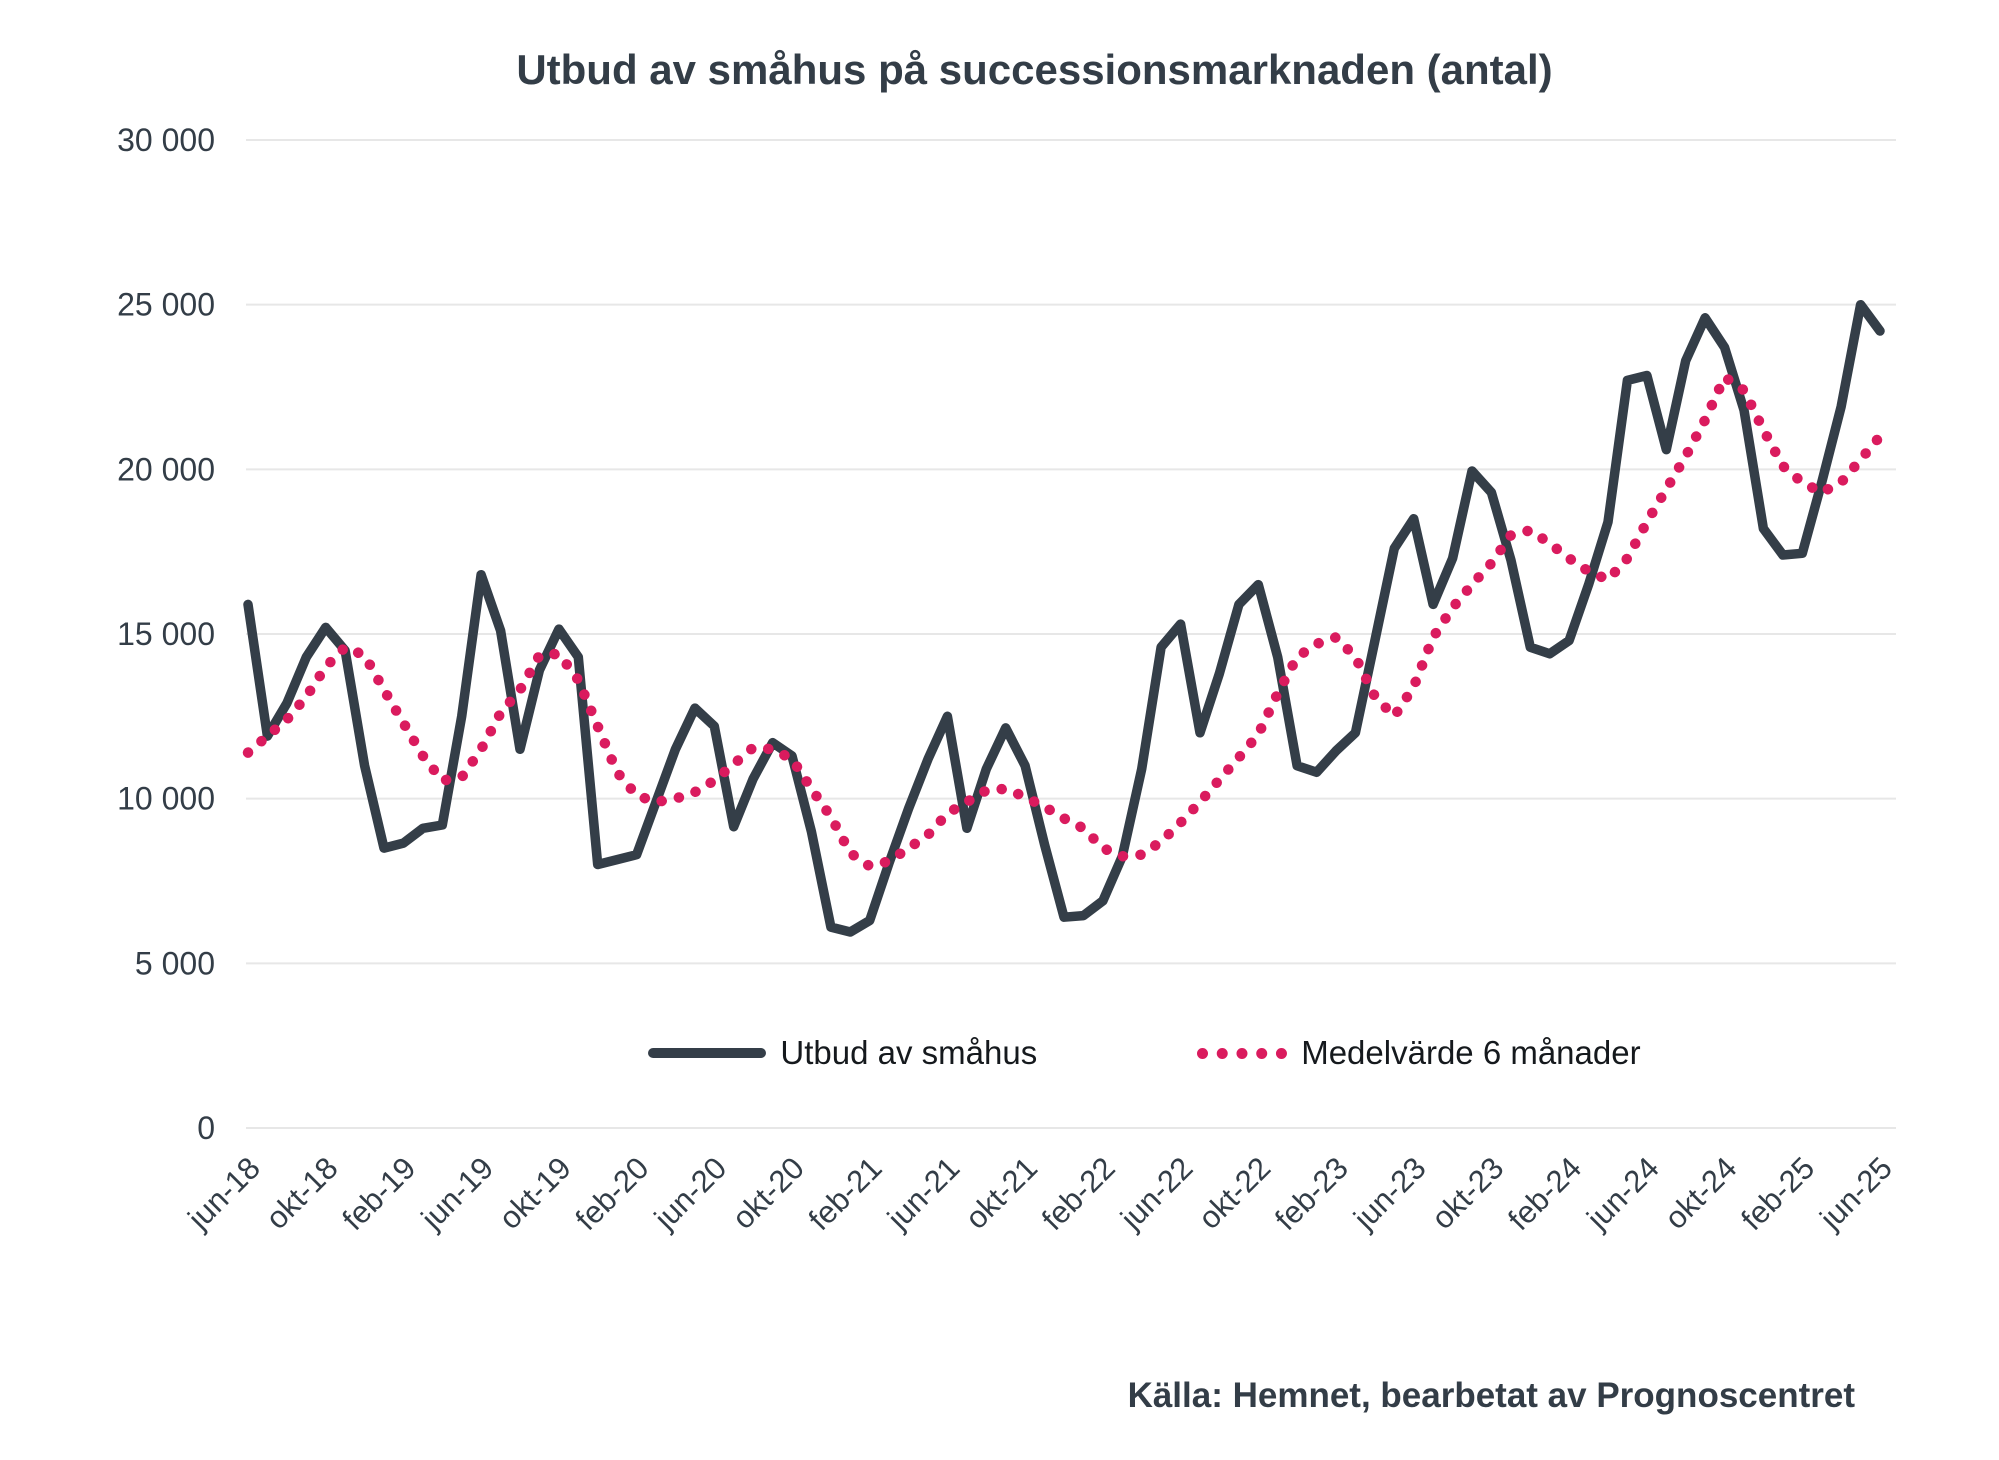 The image size is (1999, 1460). What do you see at coordinates (1468, 1193) in the screenshot?
I see `x-axis-label: okt-23` at bounding box center [1468, 1193].